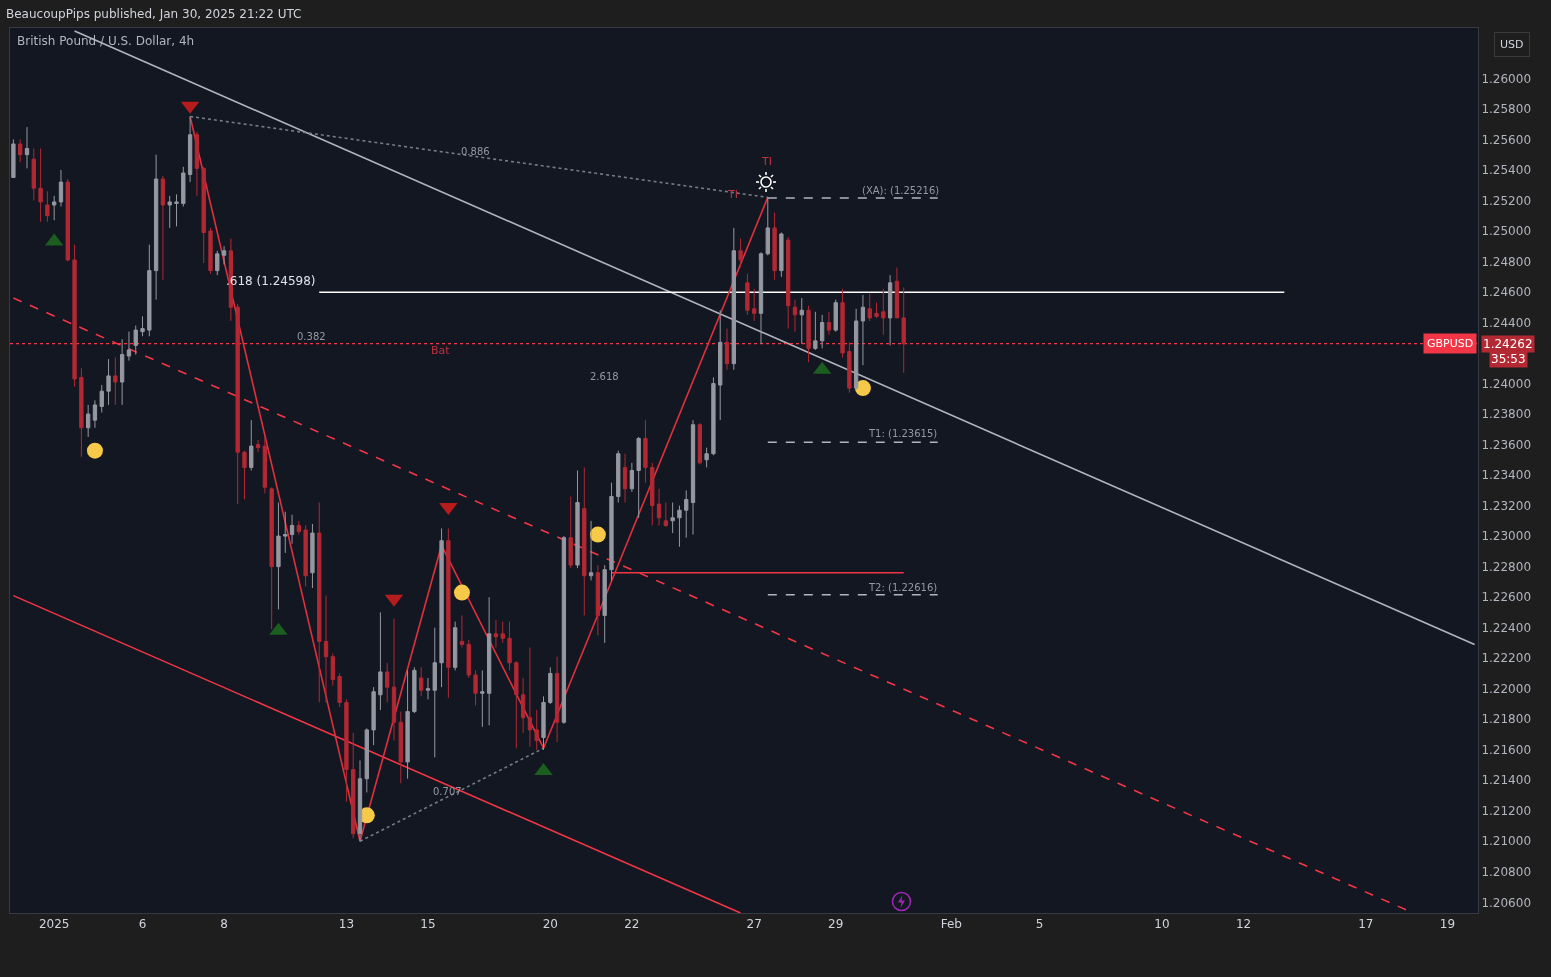  What do you see at coordinates (428, 924) in the screenshot?
I see `x-tick-label: 15` at bounding box center [428, 924].